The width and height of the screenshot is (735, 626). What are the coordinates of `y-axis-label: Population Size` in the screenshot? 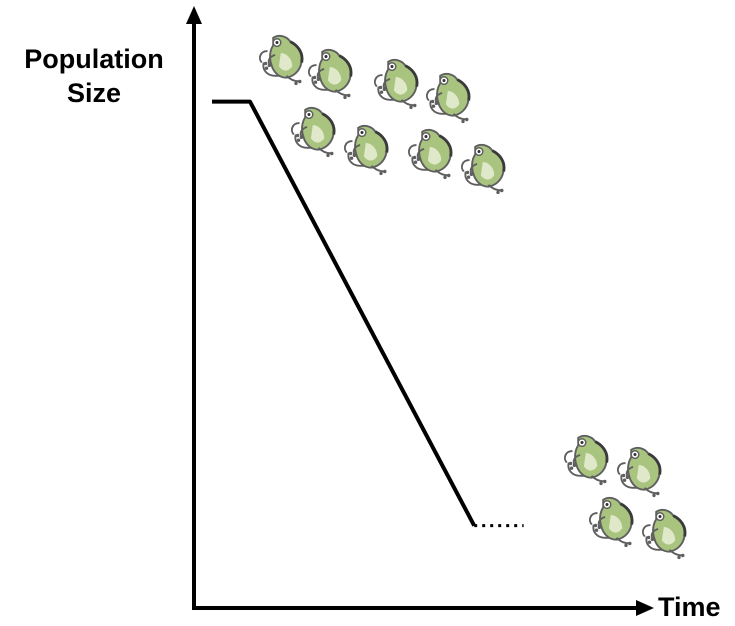 It's located at (94, 76).